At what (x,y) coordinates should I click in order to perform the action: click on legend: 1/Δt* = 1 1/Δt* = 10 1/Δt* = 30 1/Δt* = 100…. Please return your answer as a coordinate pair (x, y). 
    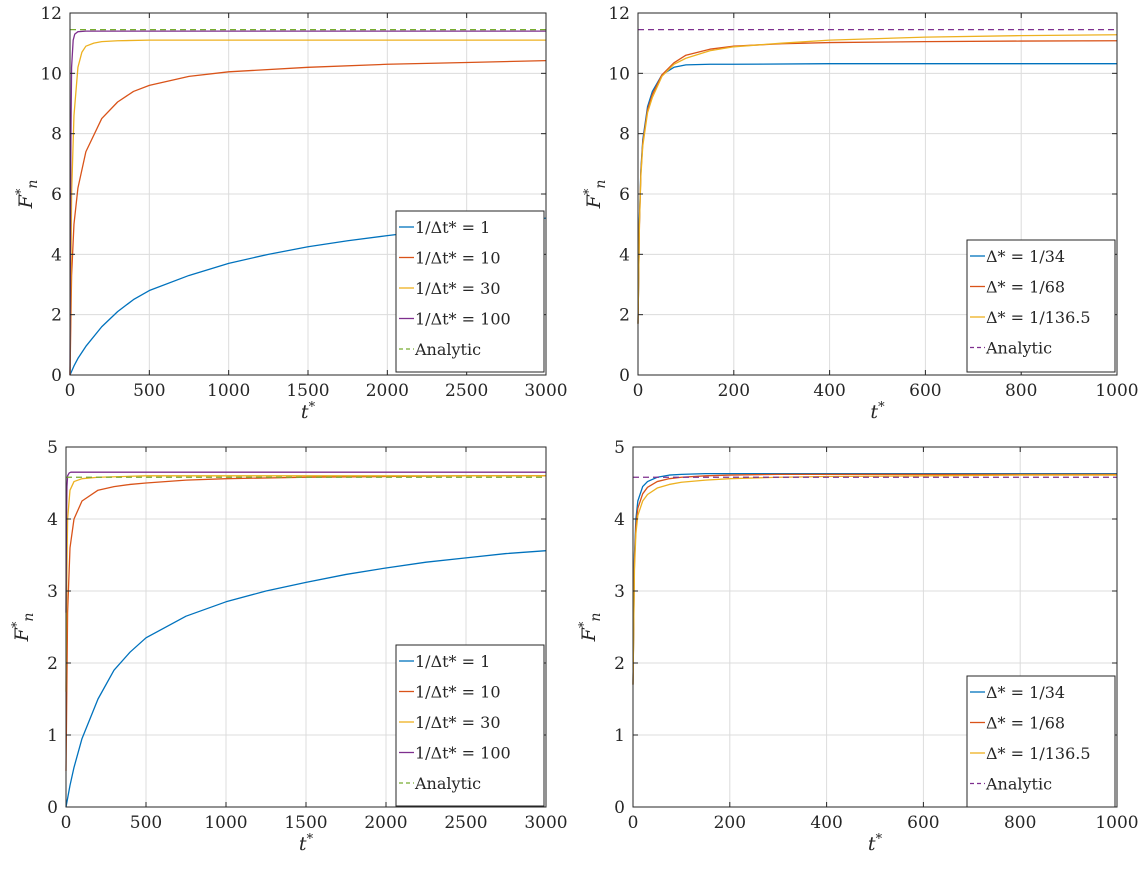
    Looking at the image, I should click on (470, 291).